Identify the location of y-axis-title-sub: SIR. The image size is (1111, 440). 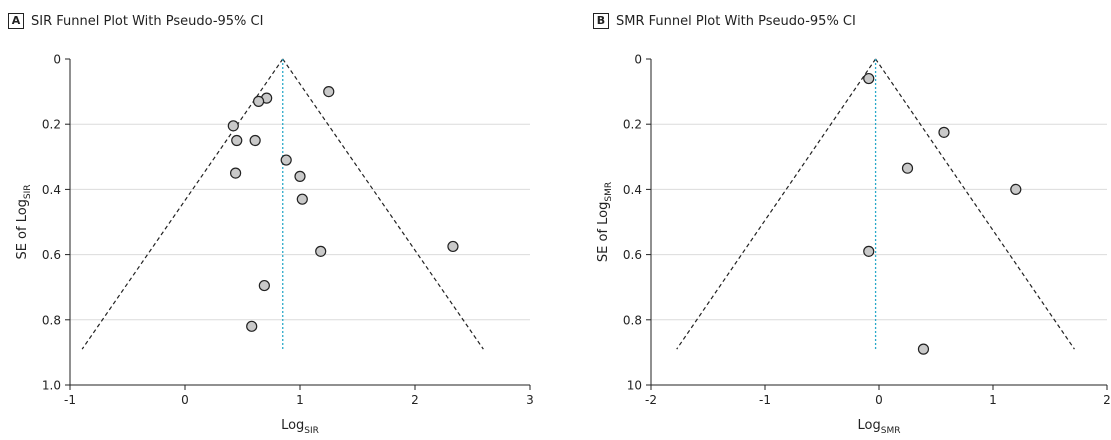
(28, 191).